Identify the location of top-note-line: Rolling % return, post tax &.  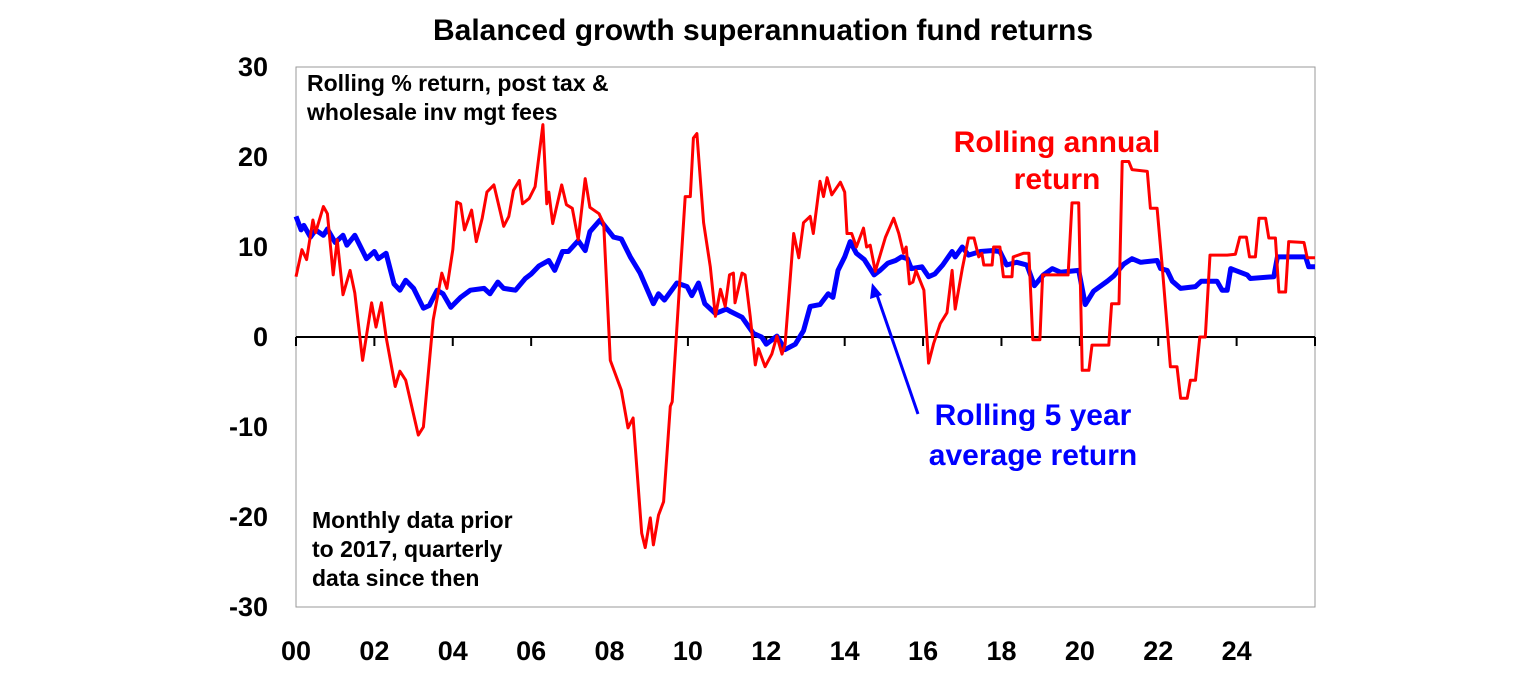
(458, 83).